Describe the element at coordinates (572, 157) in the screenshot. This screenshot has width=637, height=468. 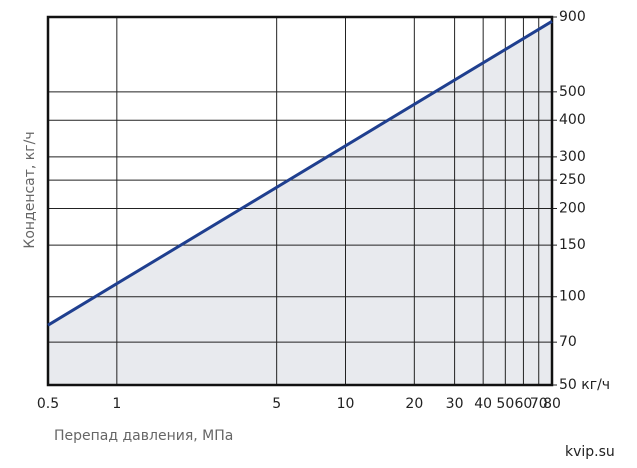
I see `y-tick-label: 300` at that location.